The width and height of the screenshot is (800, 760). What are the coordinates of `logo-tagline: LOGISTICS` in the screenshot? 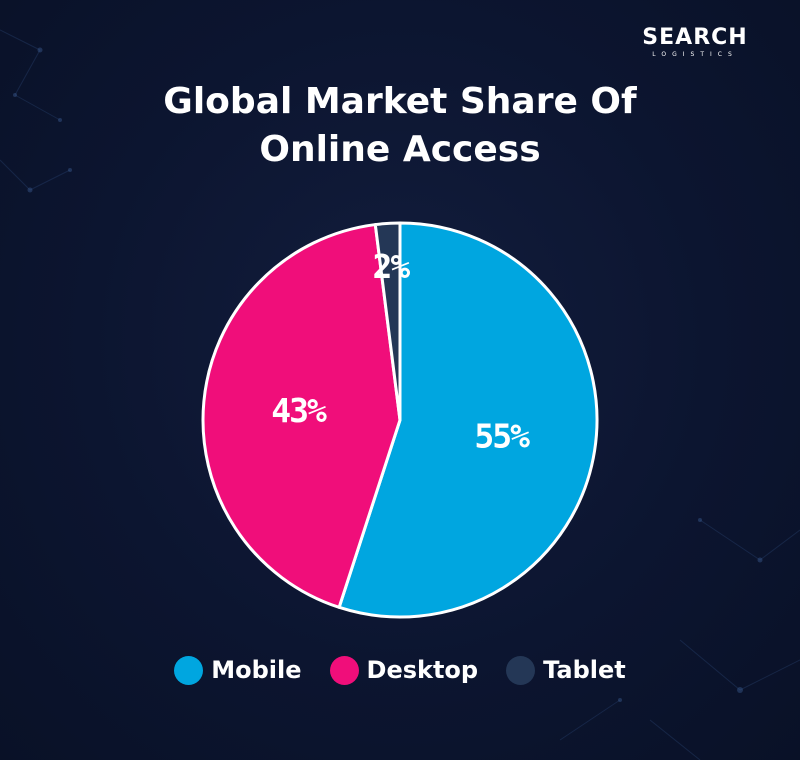 It's located at (695, 54).